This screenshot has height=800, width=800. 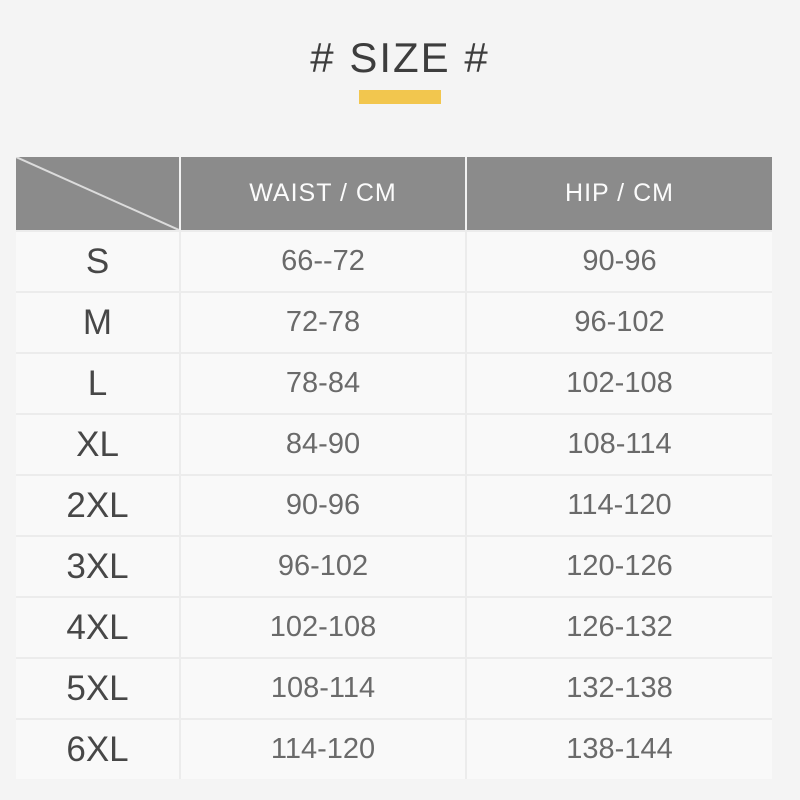 What do you see at coordinates (619, 565) in the screenshot?
I see `hip-value-cell: 120-126` at bounding box center [619, 565].